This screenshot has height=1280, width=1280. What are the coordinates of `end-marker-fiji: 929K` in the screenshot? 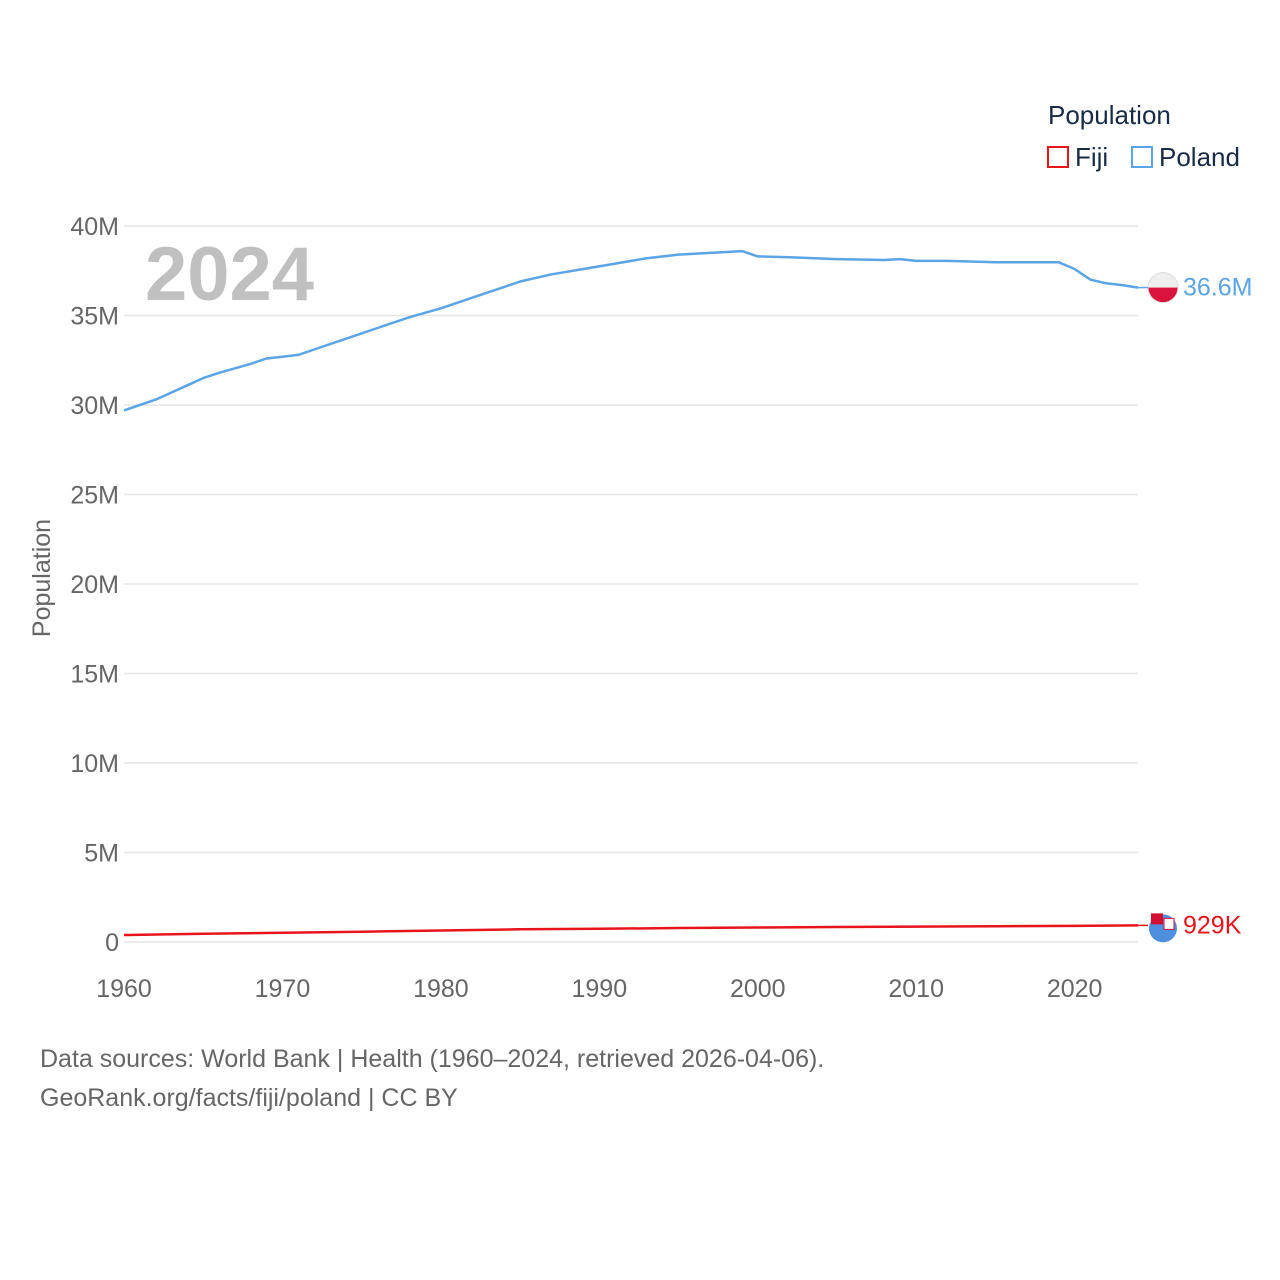 It's located at (1190, 927).